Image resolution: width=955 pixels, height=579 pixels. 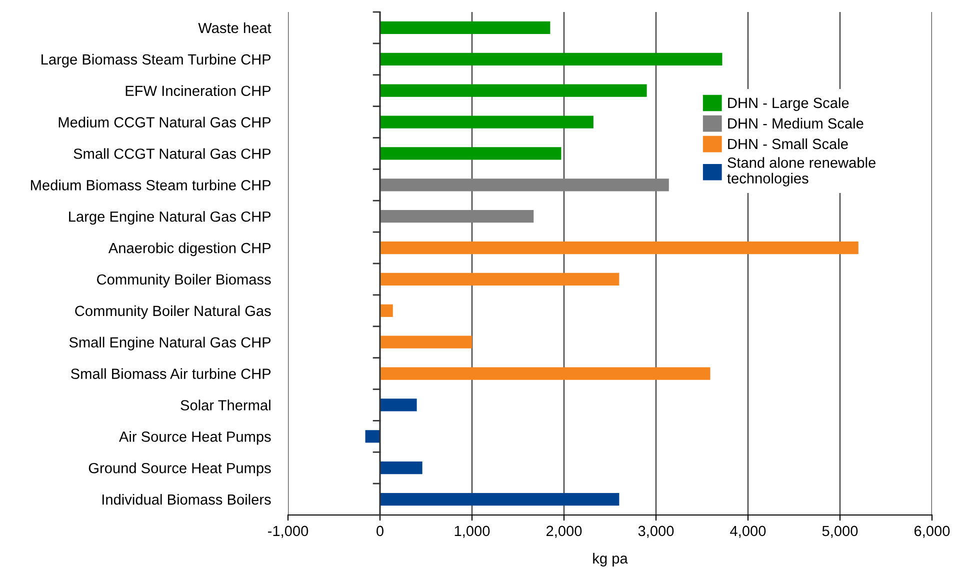 What do you see at coordinates (189, 249) in the screenshot?
I see `y-tick-label: Anaerobic digestion CHP` at bounding box center [189, 249].